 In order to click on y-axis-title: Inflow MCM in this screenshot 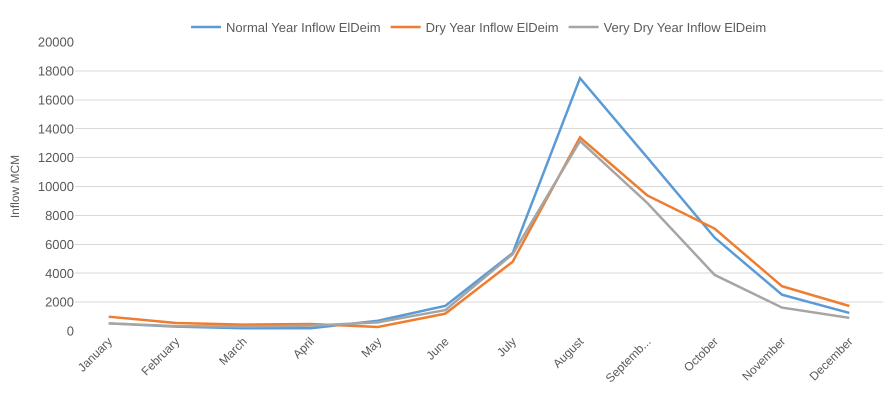, I will do `click(15, 186)`.